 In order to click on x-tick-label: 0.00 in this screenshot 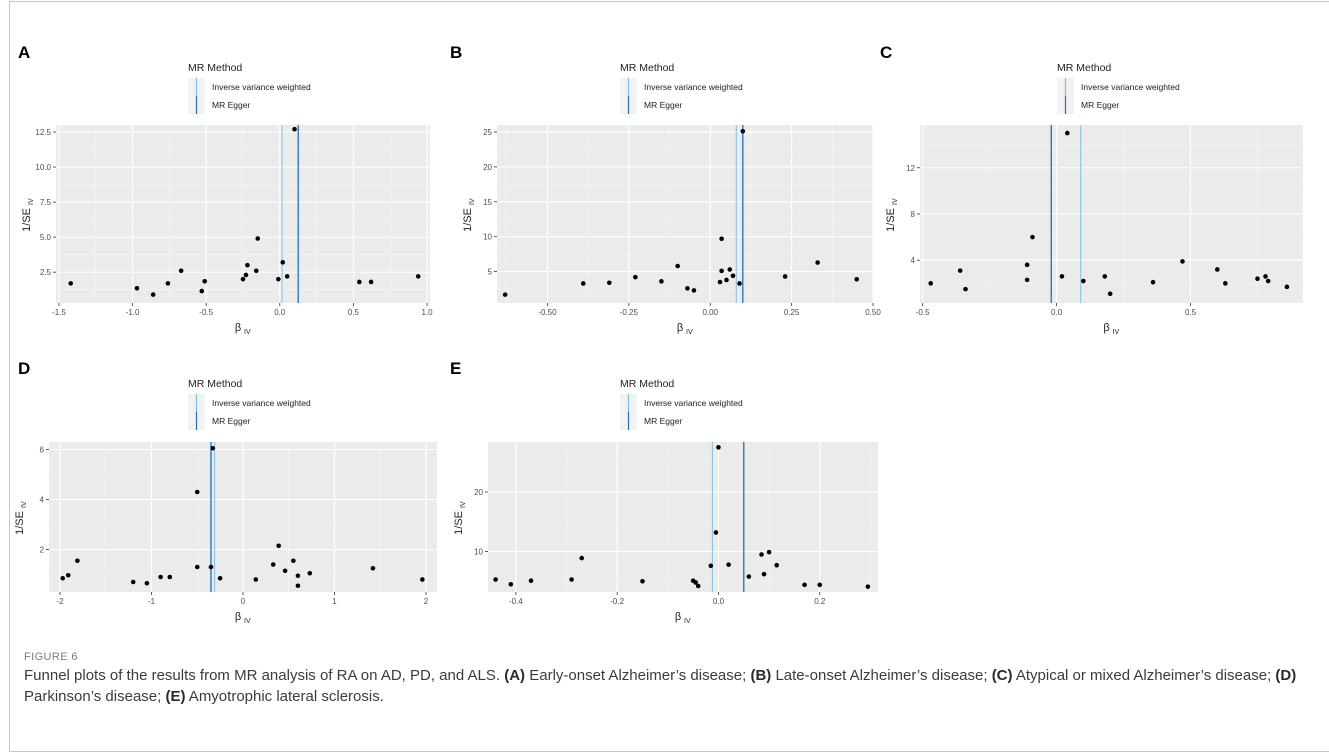, I will do `click(710, 312)`.